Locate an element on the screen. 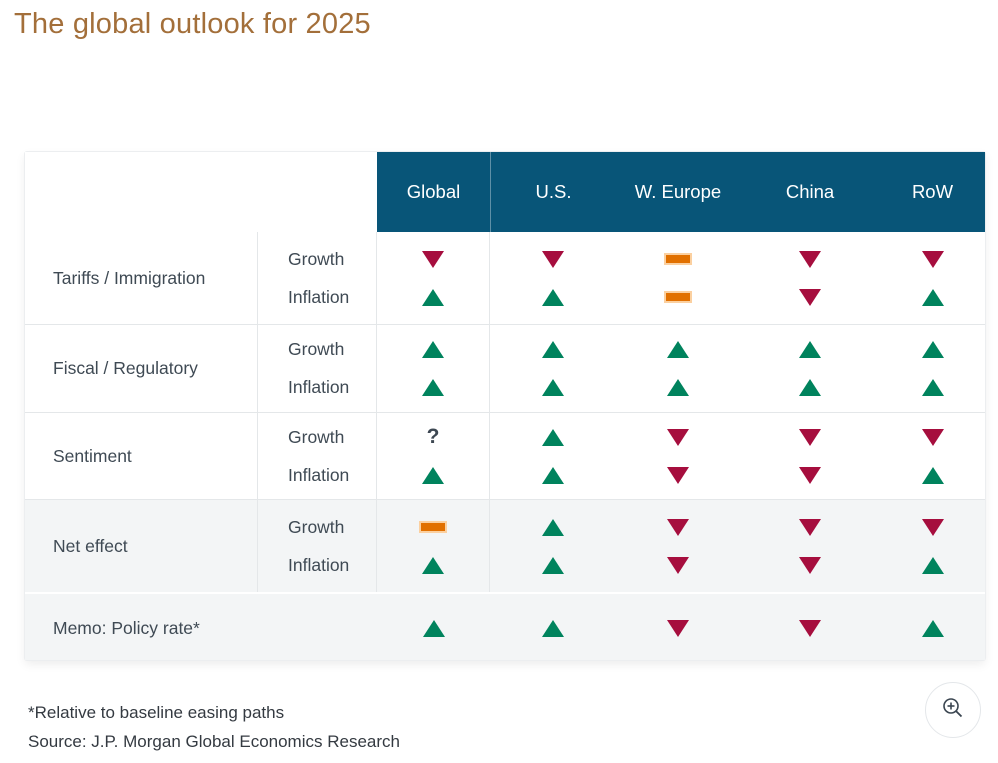  group-label: Fiscal / Regulatory is located at coordinates (141, 368).